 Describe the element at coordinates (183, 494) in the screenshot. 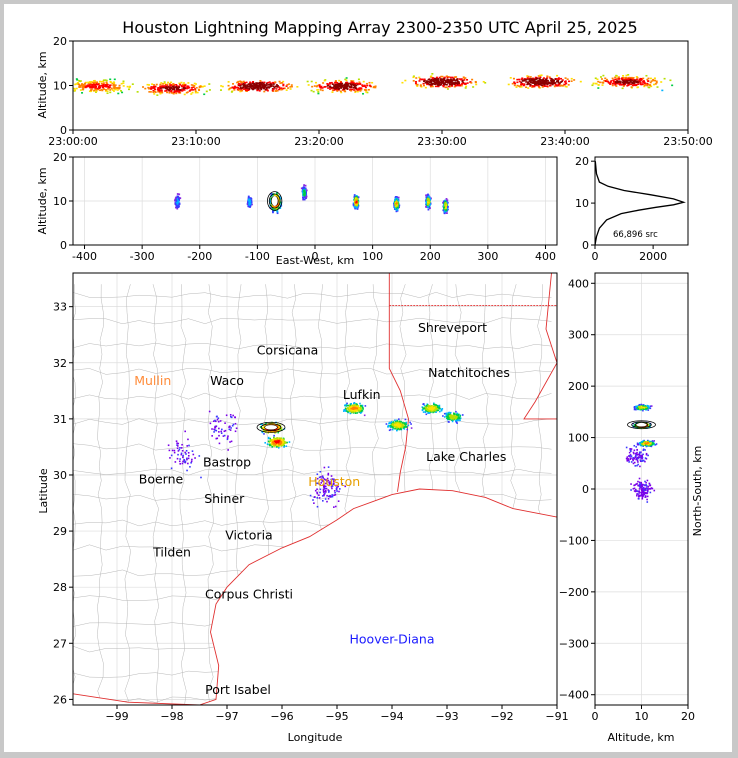

I see `county-line` at that location.